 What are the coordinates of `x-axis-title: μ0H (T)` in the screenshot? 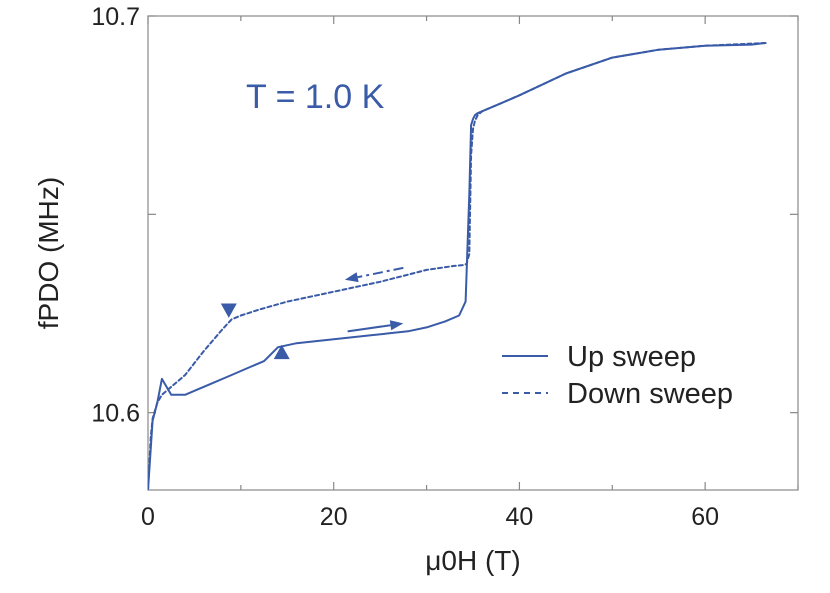 It's located at (472, 560).